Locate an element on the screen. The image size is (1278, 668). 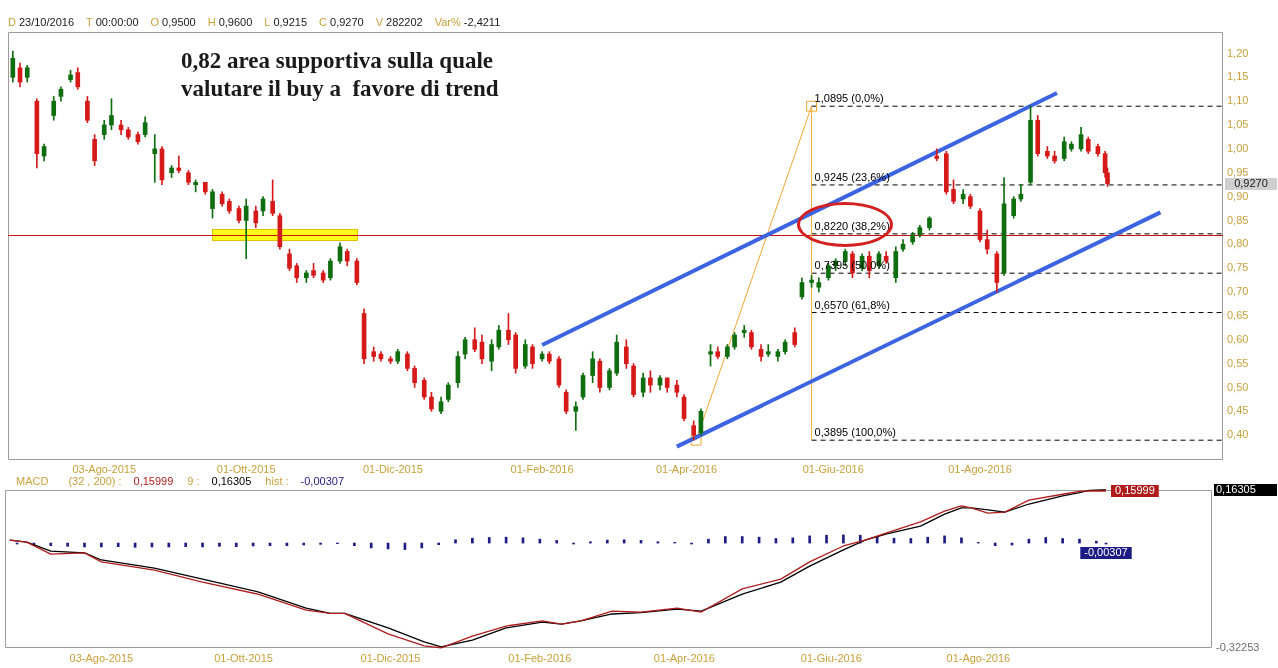
data-label: 0,15999 is located at coordinates (1134, 490).